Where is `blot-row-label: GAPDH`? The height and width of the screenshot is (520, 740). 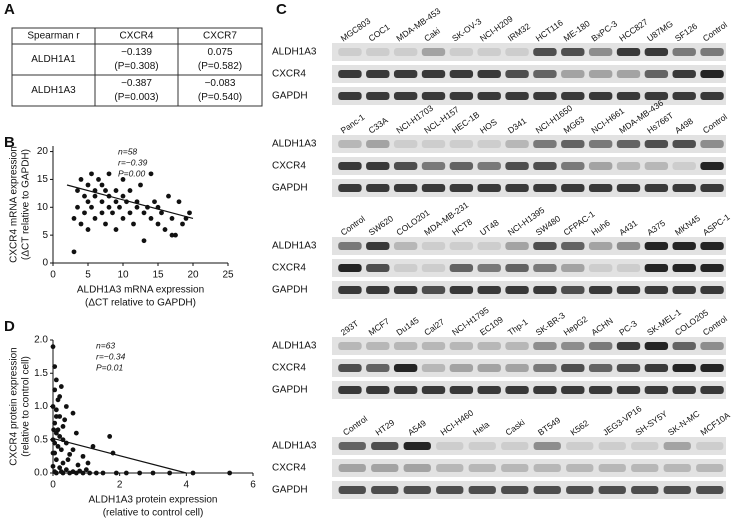 blot-row-label: GAPDH is located at coordinates (290, 188).